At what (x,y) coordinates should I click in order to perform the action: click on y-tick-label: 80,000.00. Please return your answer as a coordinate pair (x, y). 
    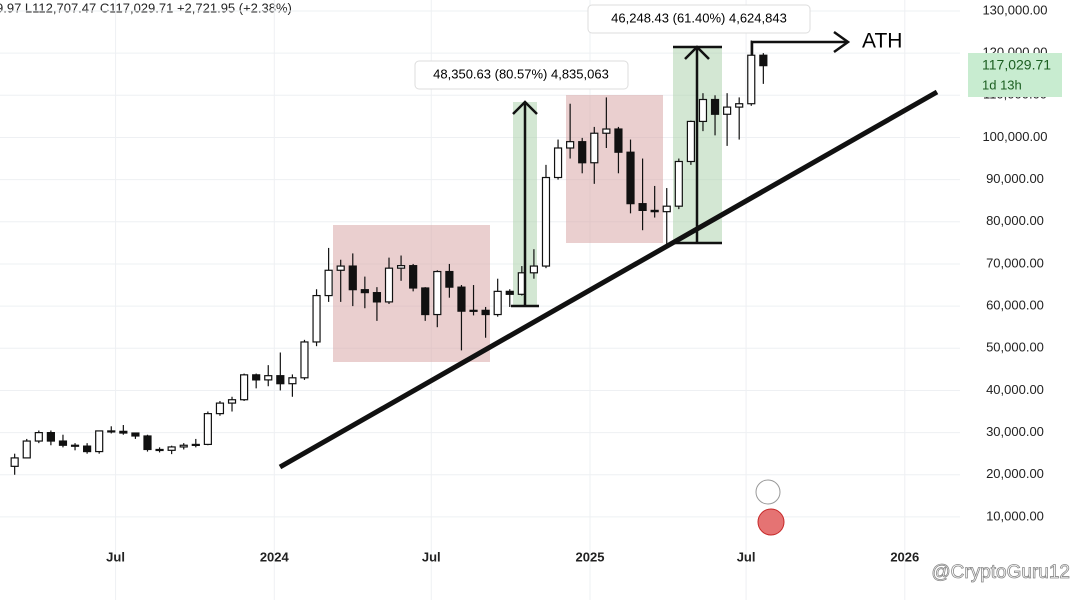
    Looking at the image, I should click on (1015, 220).